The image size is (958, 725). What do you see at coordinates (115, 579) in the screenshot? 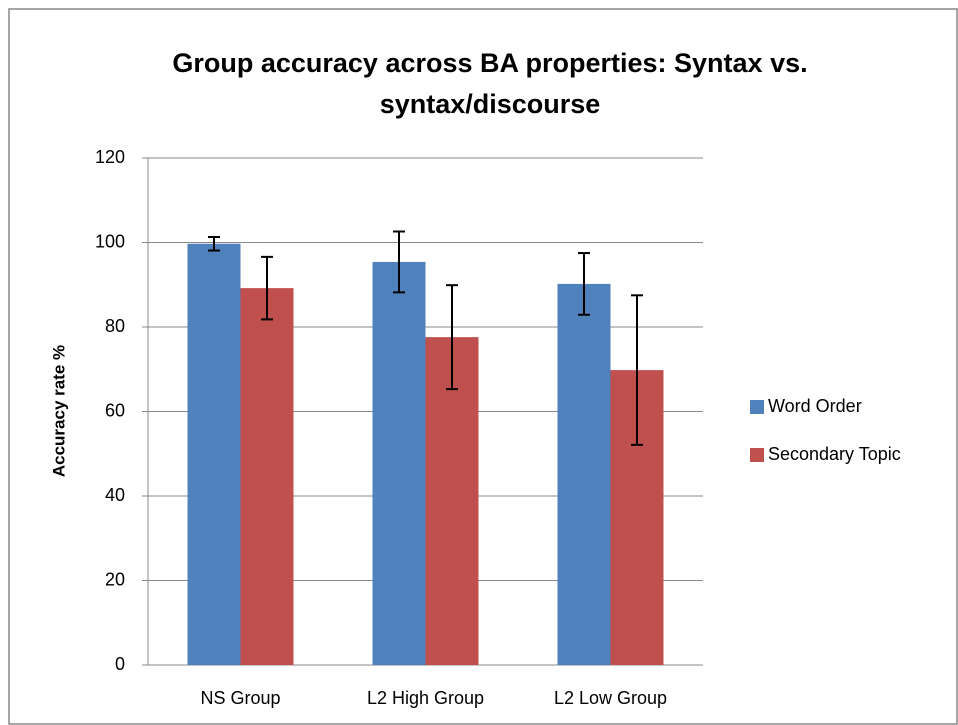
I see `y-tick-label: 20` at bounding box center [115, 579].